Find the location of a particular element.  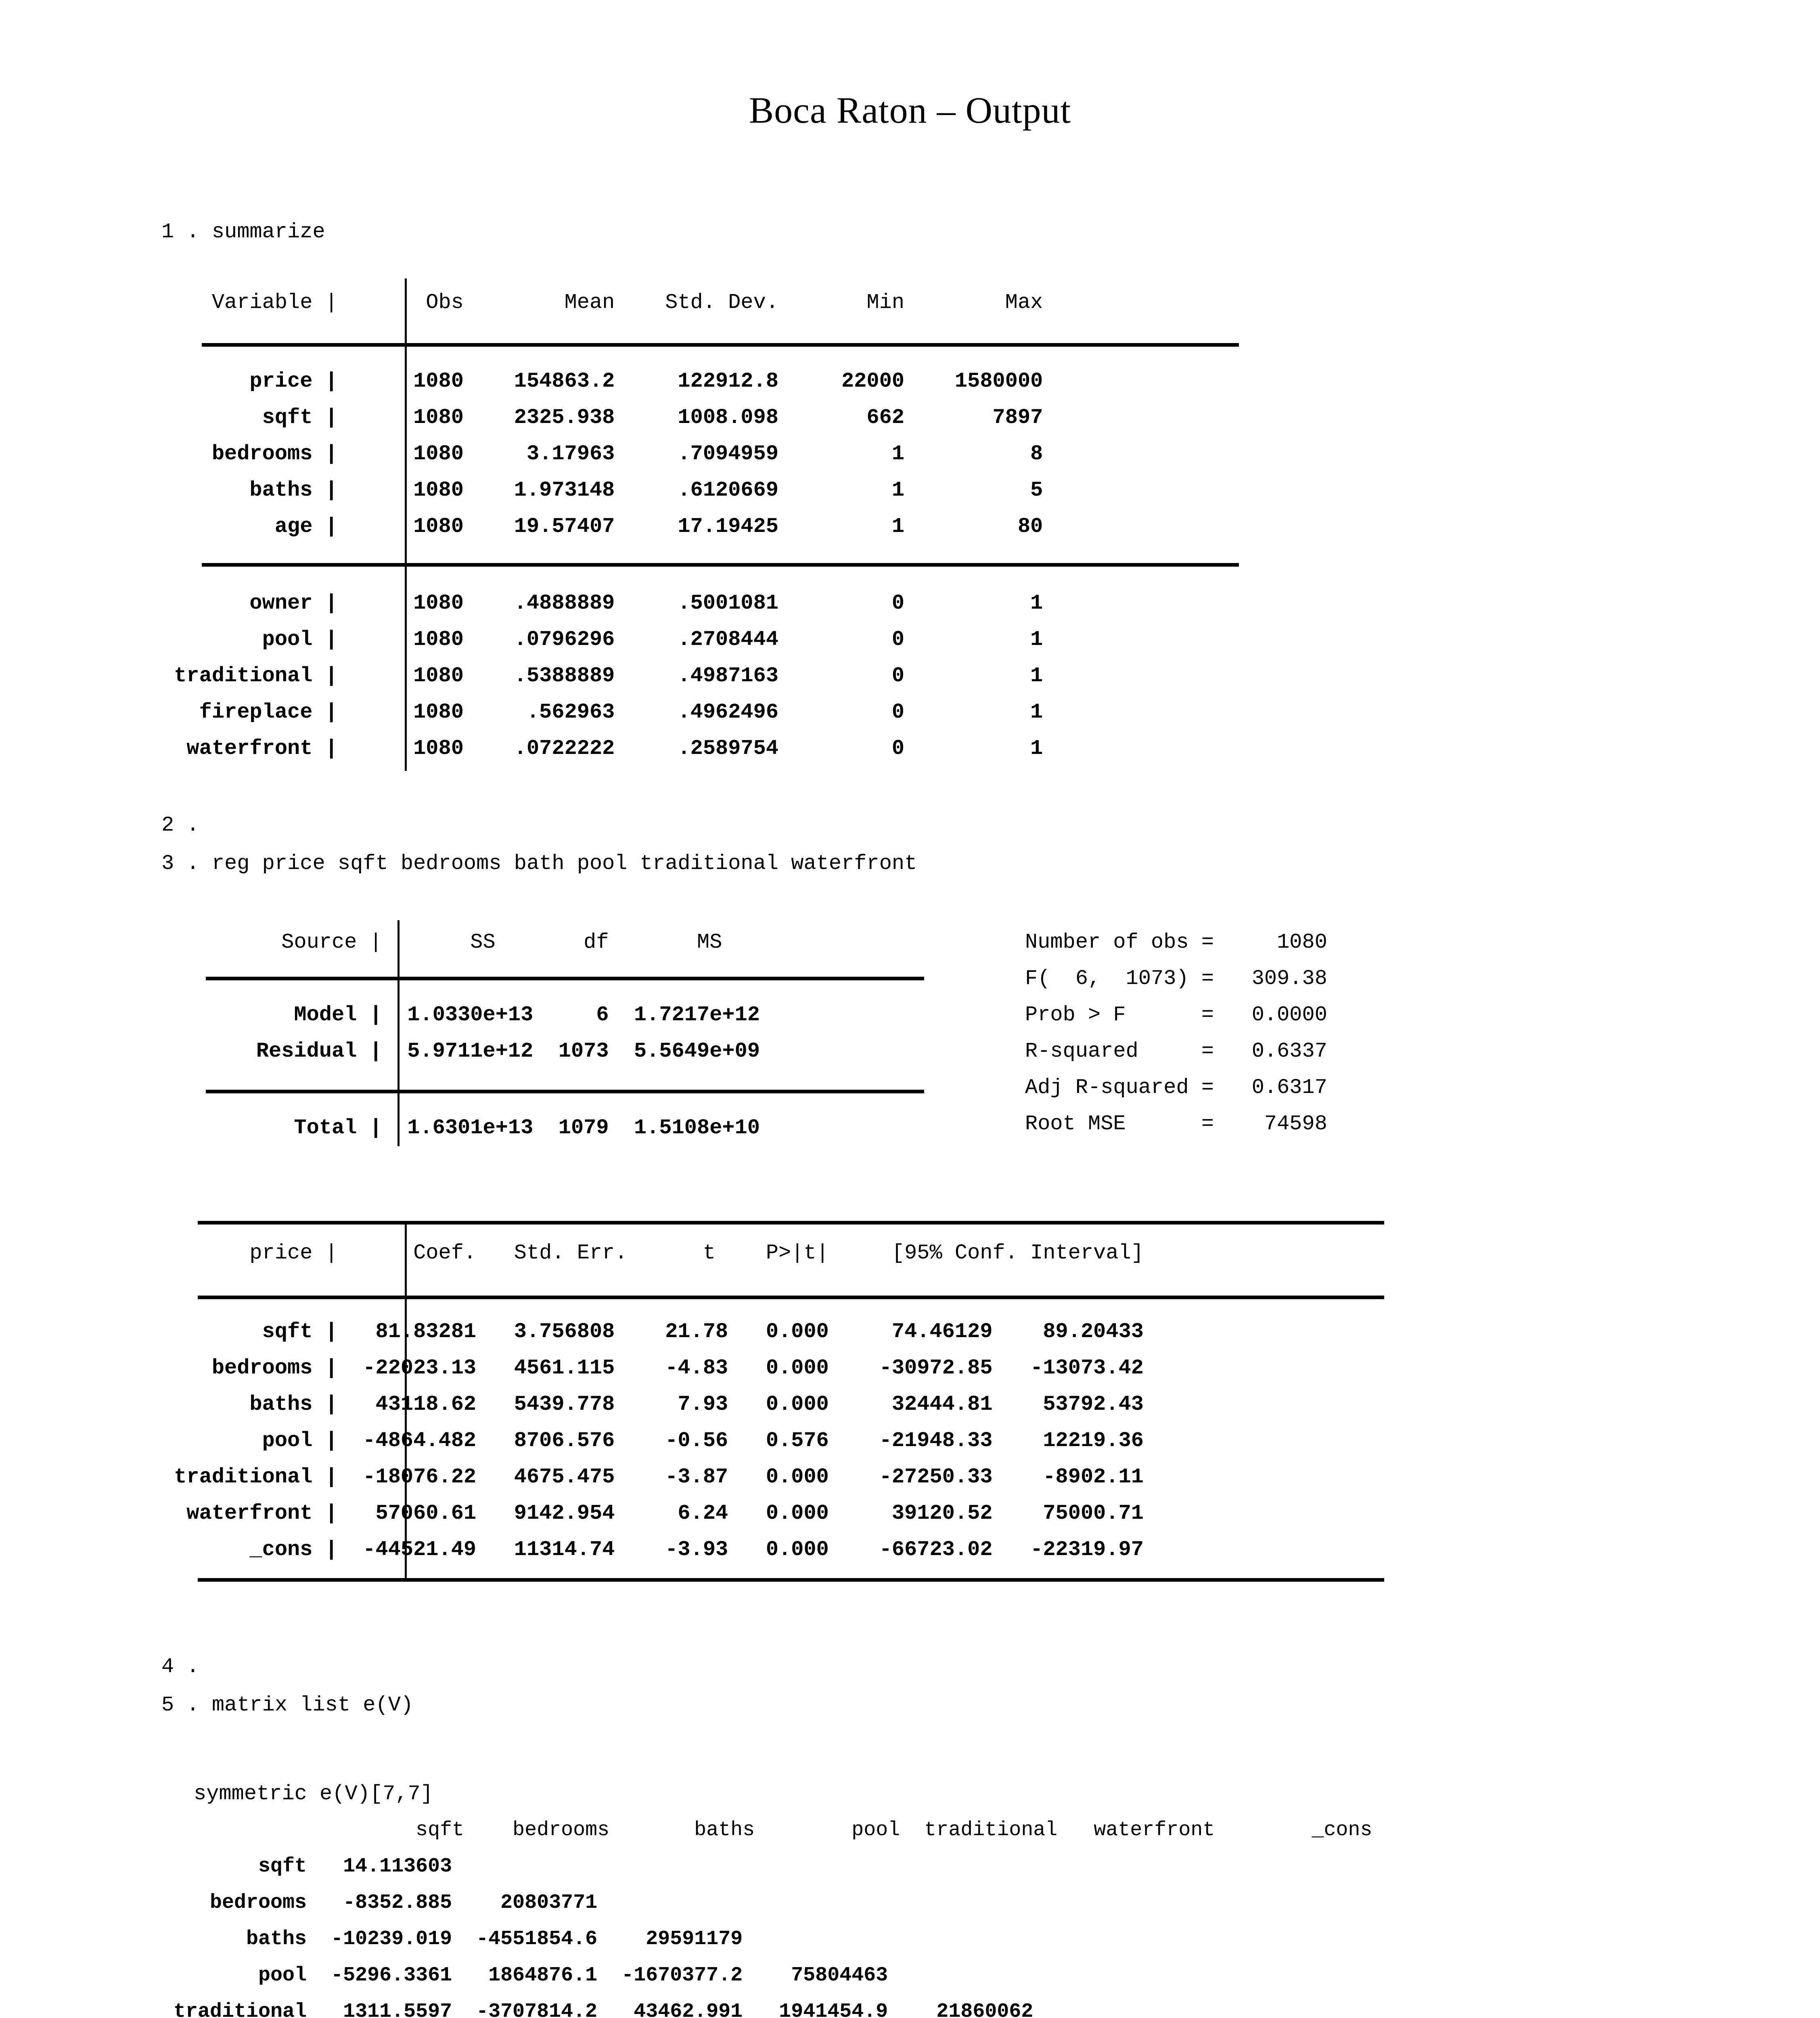

matrix-caption: symmetric e(V)[7,7] is located at coordinates (313, 1794).